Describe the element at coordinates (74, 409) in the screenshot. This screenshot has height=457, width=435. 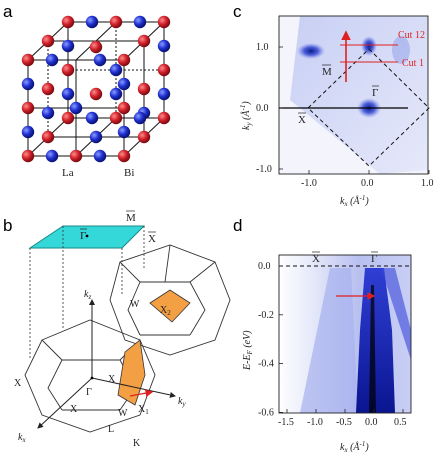
I see `label-x-low: X` at that location.